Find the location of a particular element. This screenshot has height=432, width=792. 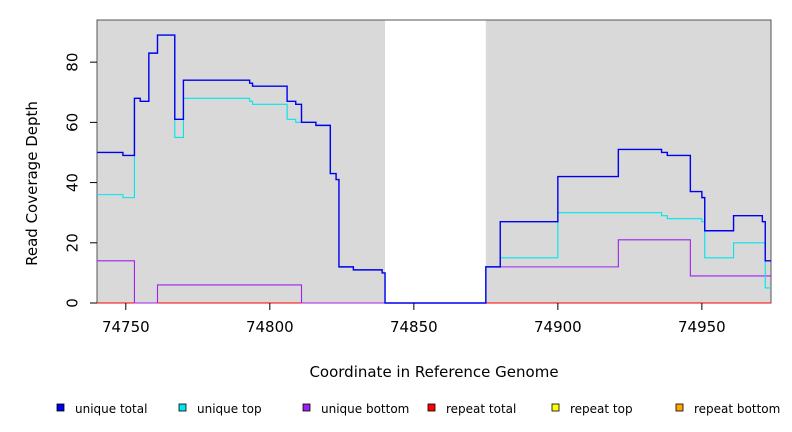

legend-label: repeat bottom is located at coordinates (737, 409).